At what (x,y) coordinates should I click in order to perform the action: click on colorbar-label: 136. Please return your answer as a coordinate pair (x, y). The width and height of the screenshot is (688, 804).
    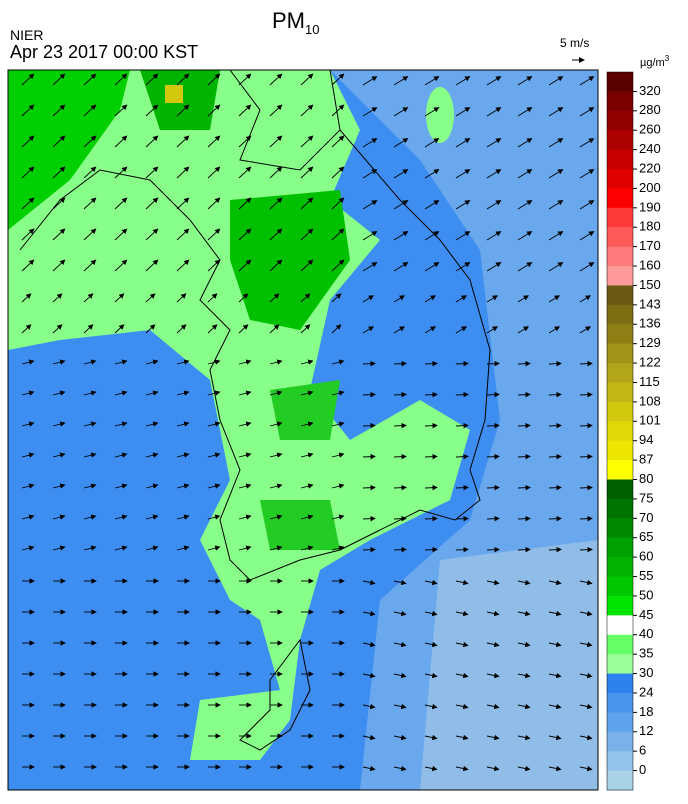
    Looking at the image, I should click on (650, 323).